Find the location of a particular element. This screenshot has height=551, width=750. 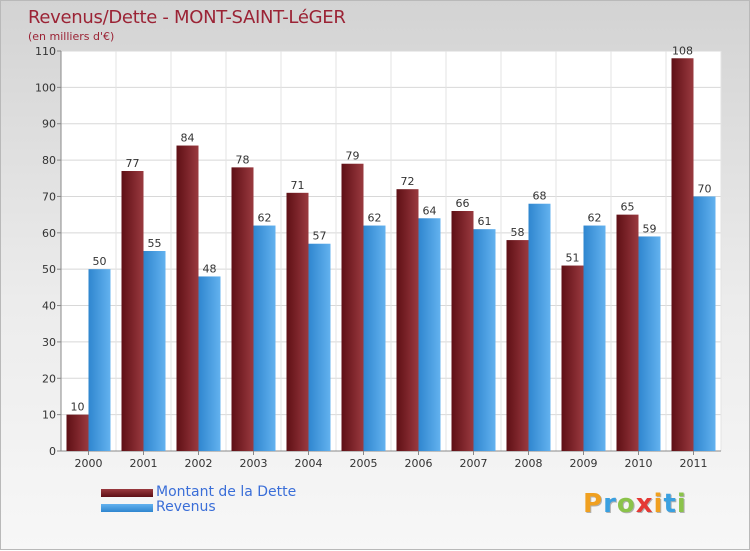

y-tick-label: 40 is located at coordinates (49, 306).